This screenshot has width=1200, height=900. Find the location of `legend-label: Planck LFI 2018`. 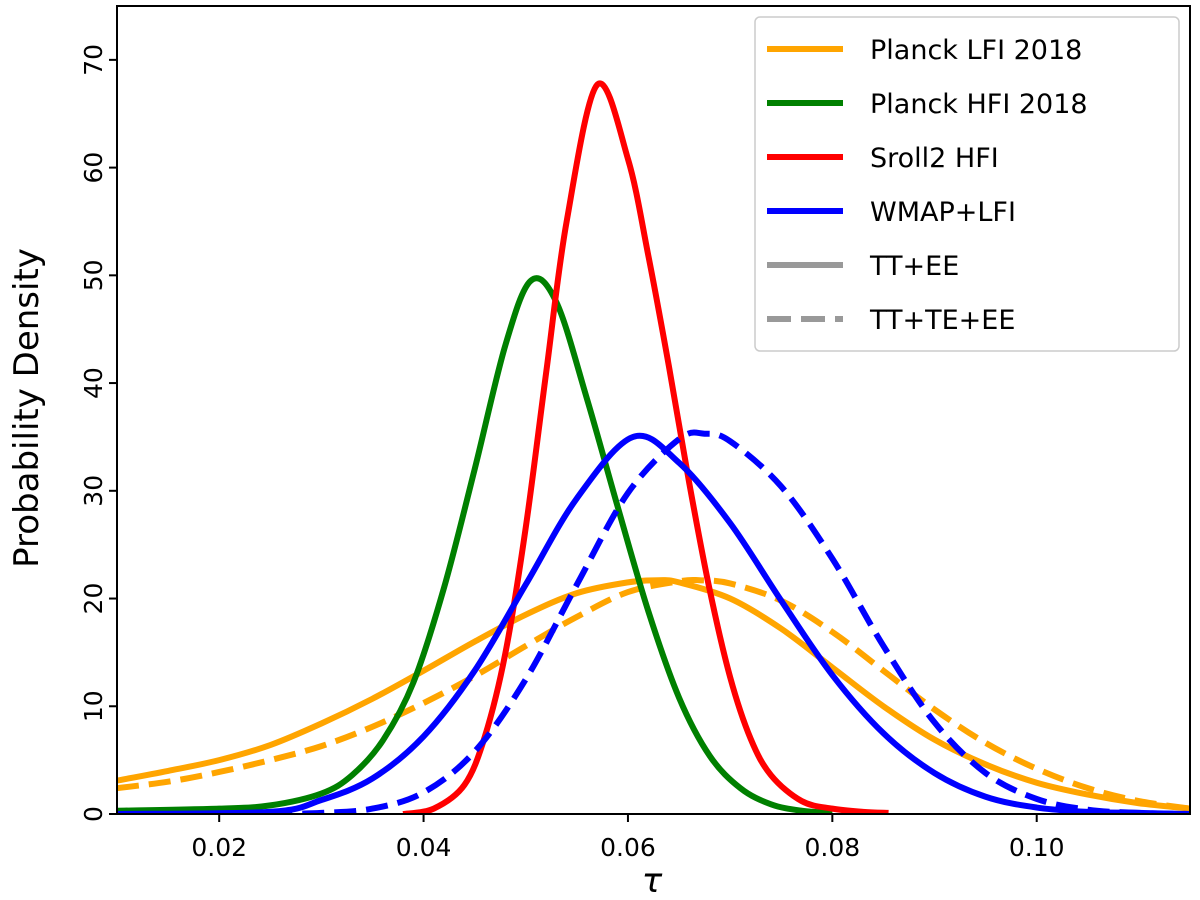

legend-label: Planck LFI 2018 is located at coordinates (976, 50).